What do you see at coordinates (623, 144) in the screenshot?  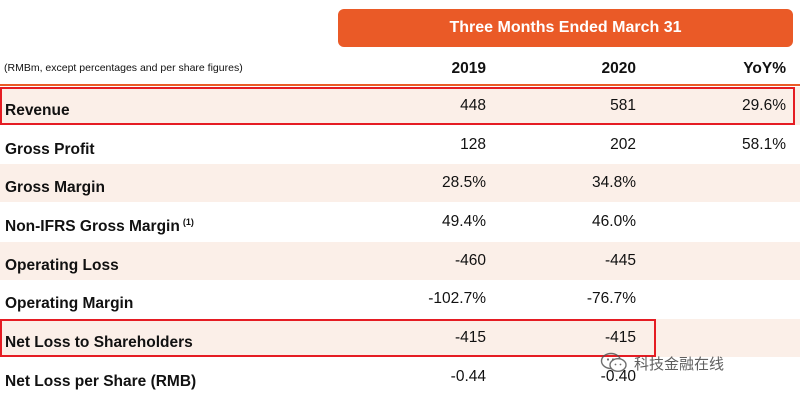 I see `cell-2020: 202` at bounding box center [623, 144].